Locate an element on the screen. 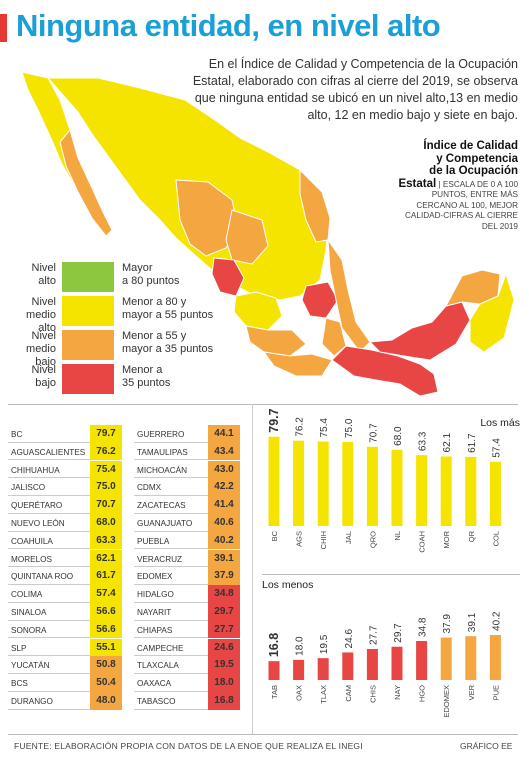 The width and height of the screenshot is (529, 768). category-label: CHIS is located at coordinates (372, 694).